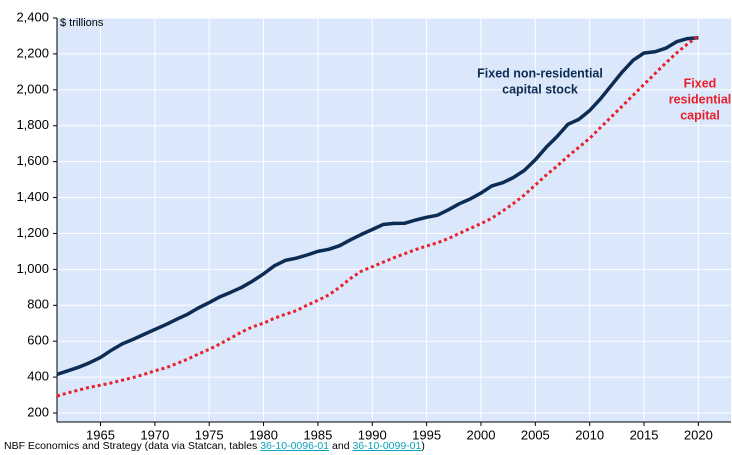 The width and height of the screenshot is (732, 455). What do you see at coordinates (700, 115) in the screenshot?
I see `annotation: capital` at bounding box center [700, 115].